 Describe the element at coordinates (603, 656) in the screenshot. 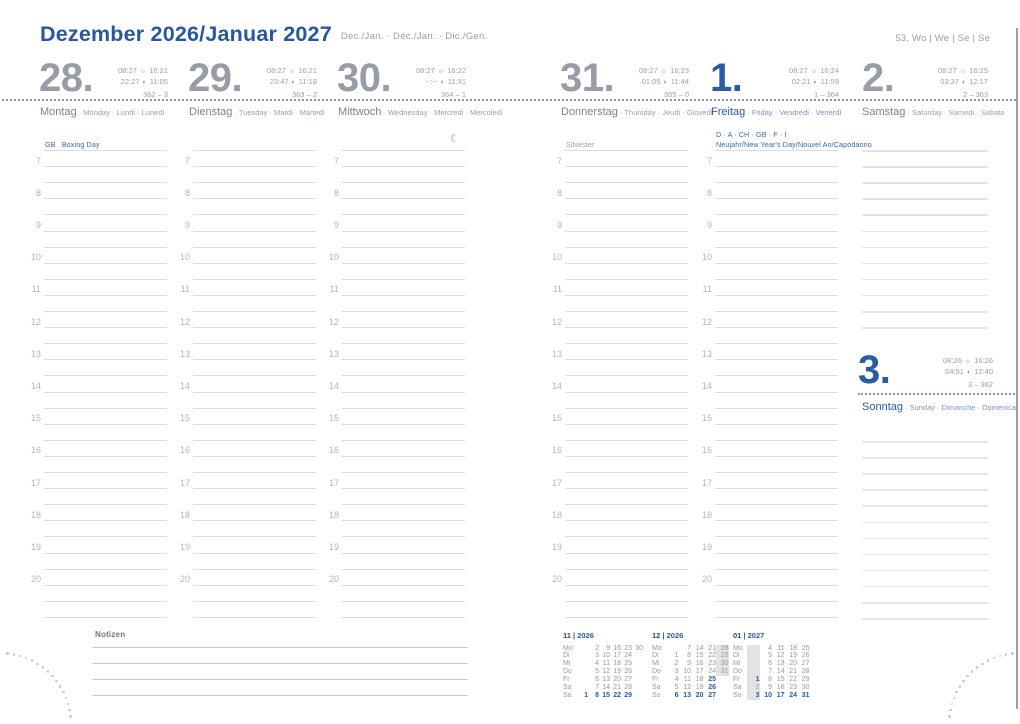

I see `minical-week-row: Di 3 10 17 24` at that location.